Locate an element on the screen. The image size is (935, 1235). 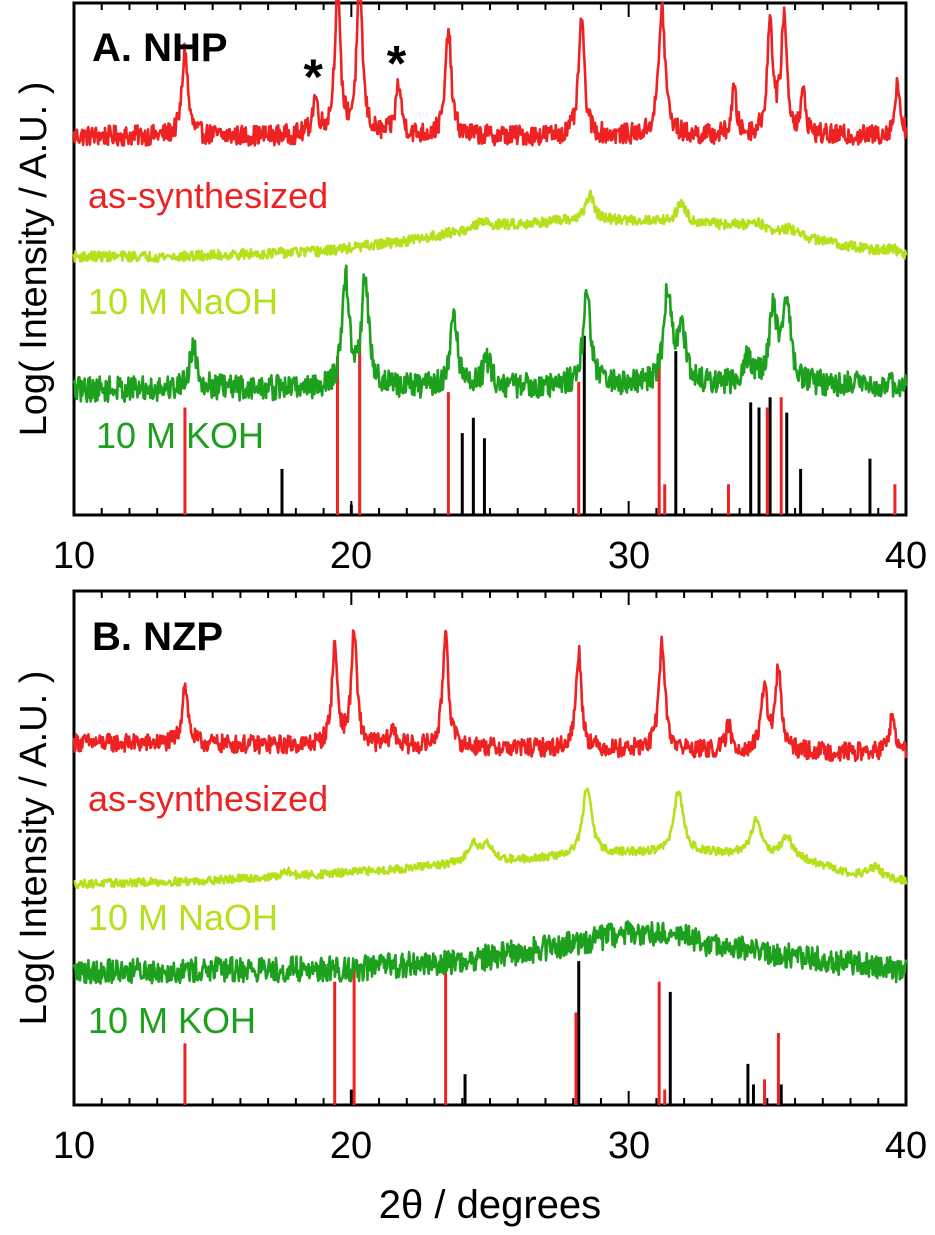
x-axis-label: 2θ / degrees is located at coordinates (490, 1205).